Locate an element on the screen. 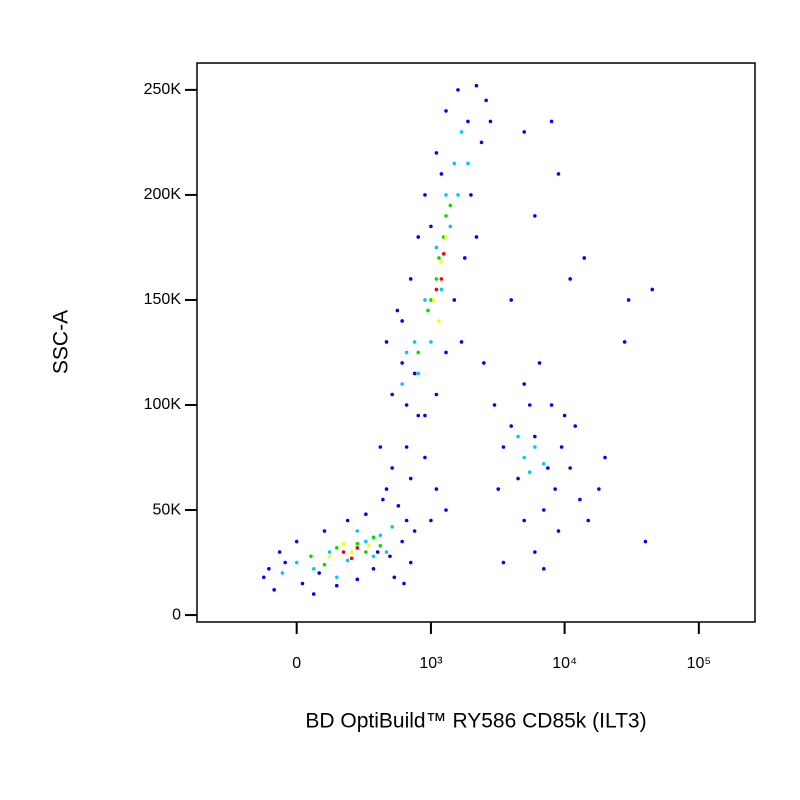 This screenshot has width=800, height=800. x-tick-label: 10⁴ is located at coordinates (564, 663).